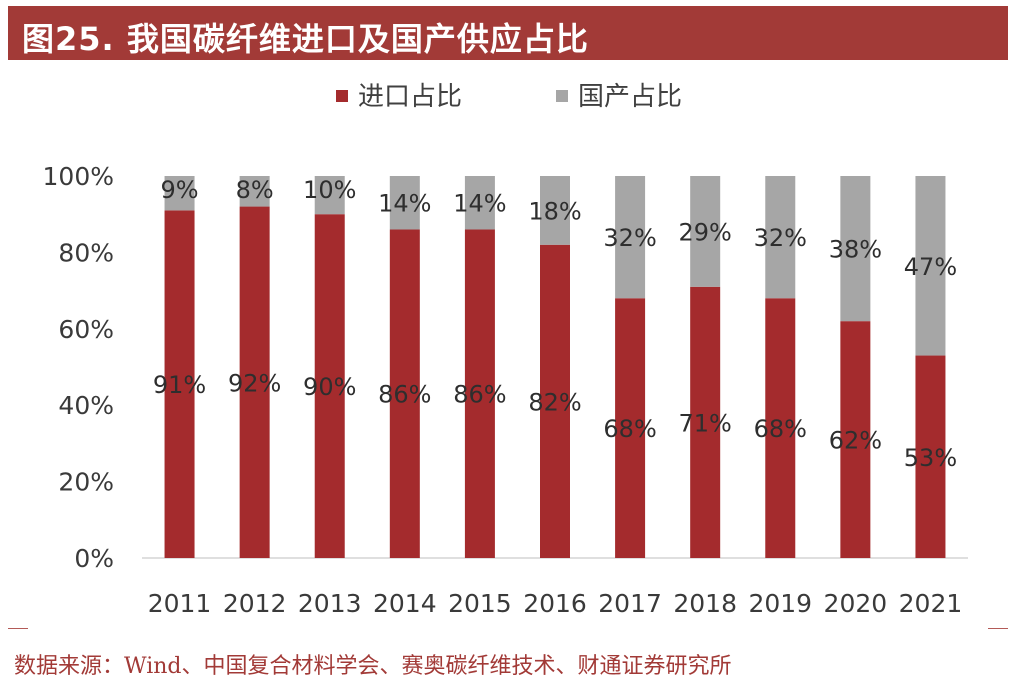 The image size is (1016, 698). I want to click on data-label-import: 53%, so click(930, 458).